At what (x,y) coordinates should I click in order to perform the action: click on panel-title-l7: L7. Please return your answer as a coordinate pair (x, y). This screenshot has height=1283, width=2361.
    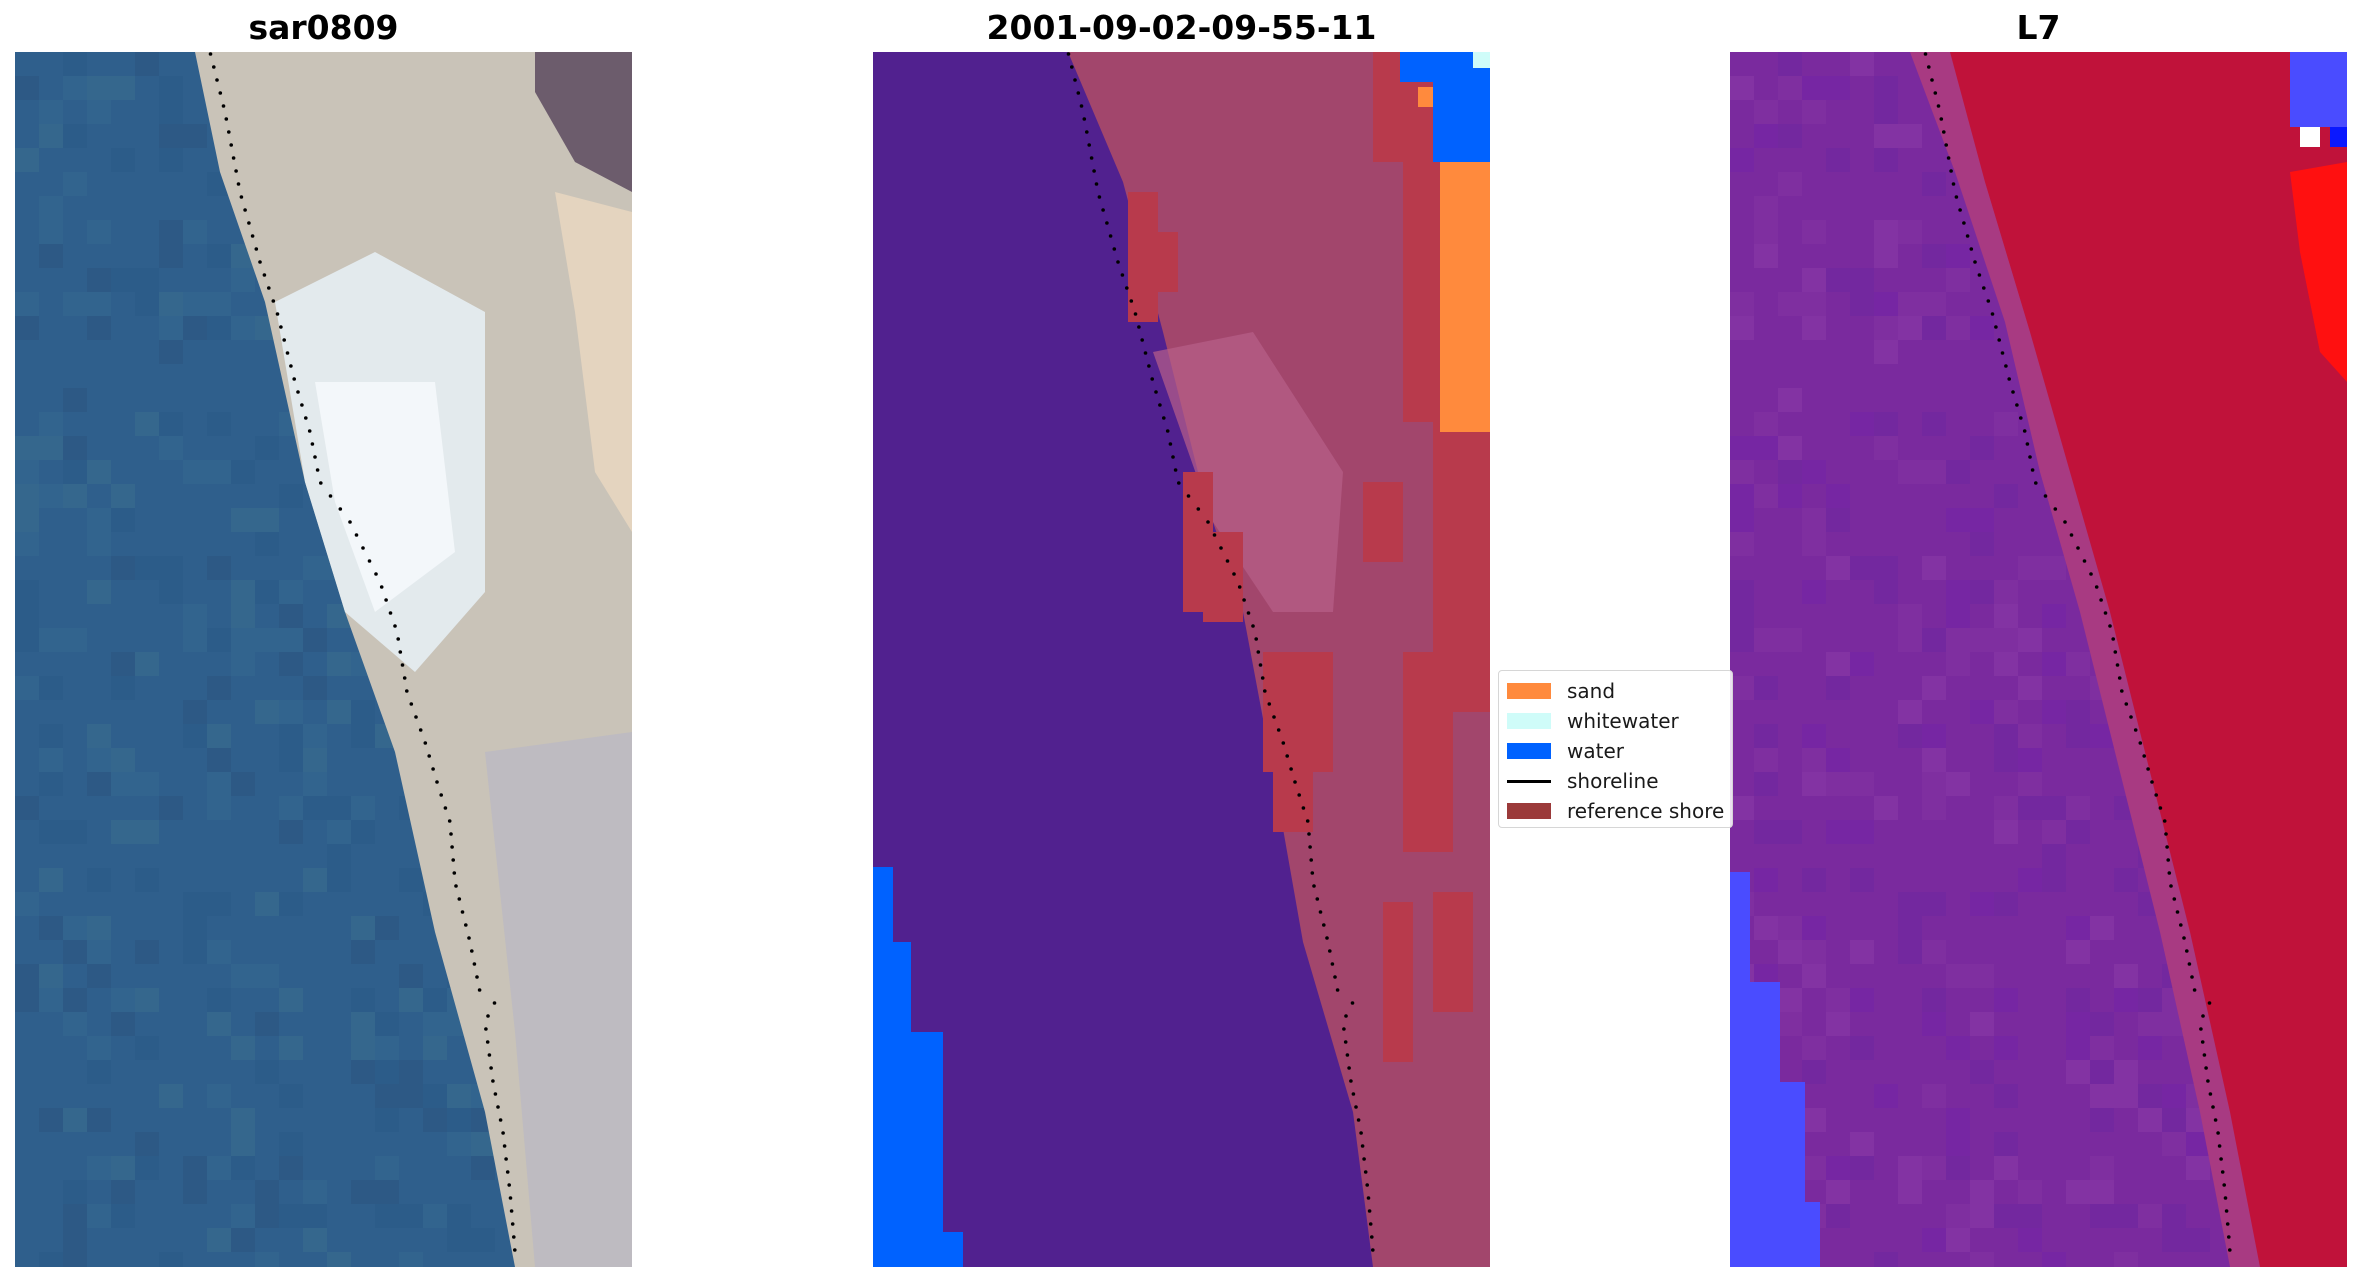
    Looking at the image, I should click on (2038, 27).